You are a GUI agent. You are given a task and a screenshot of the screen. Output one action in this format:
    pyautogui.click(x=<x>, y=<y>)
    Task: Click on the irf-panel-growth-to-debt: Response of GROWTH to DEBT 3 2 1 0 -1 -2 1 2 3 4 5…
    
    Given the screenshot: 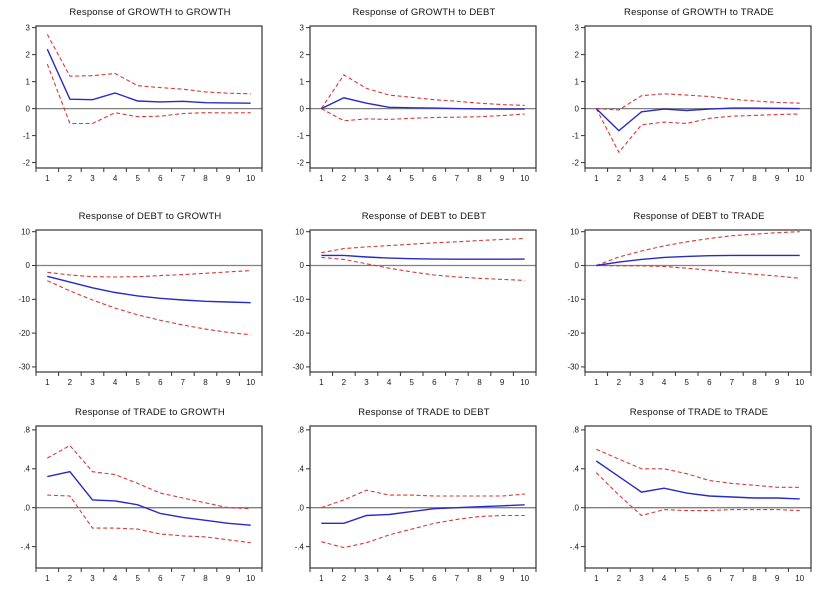 What is the action you would take?
    pyautogui.click(x=411, y=98)
    